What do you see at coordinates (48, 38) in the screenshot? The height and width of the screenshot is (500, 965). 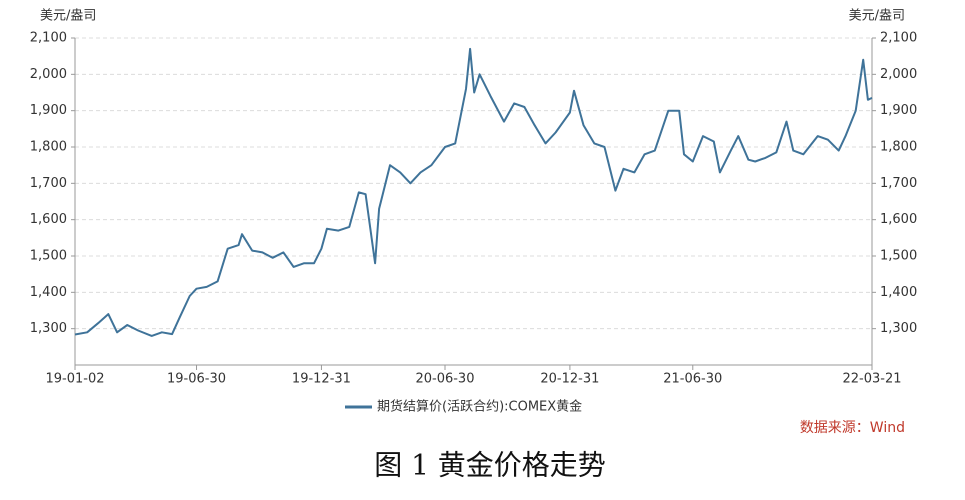 I see `y-tick-label: 2,100` at bounding box center [48, 38].